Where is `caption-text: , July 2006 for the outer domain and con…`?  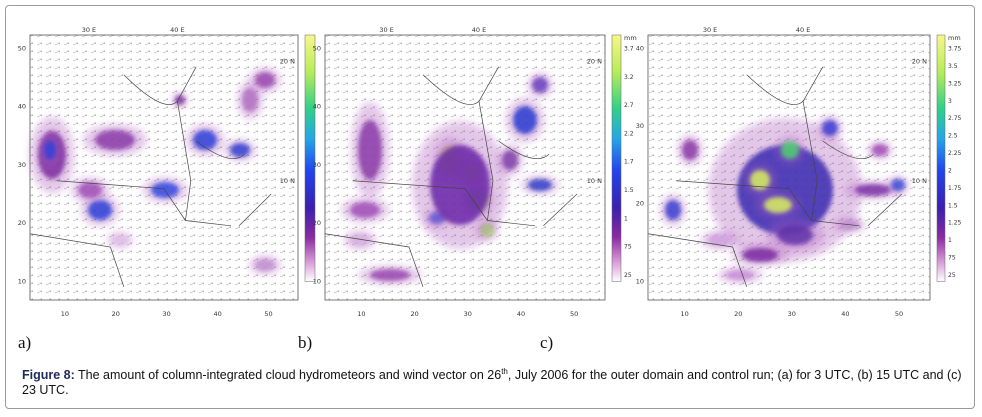
caption-text: , July 2006 for the outer domain and con… is located at coordinates (492, 383).